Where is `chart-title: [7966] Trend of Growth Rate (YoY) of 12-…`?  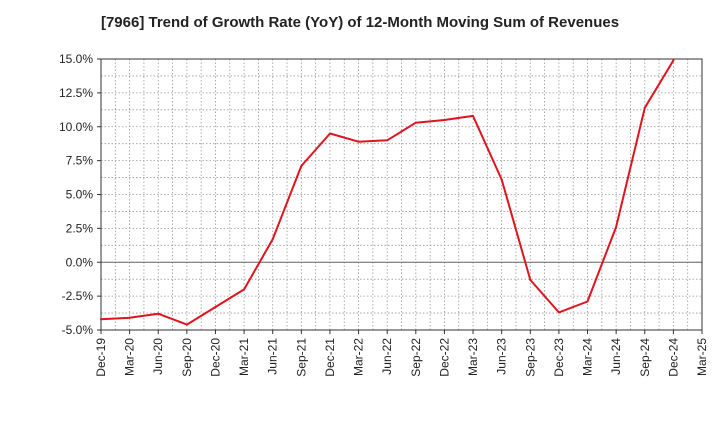
chart-title: [7966] Trend of Growth Rate (YoY) of 12-… is located at coordinates (360, 22).